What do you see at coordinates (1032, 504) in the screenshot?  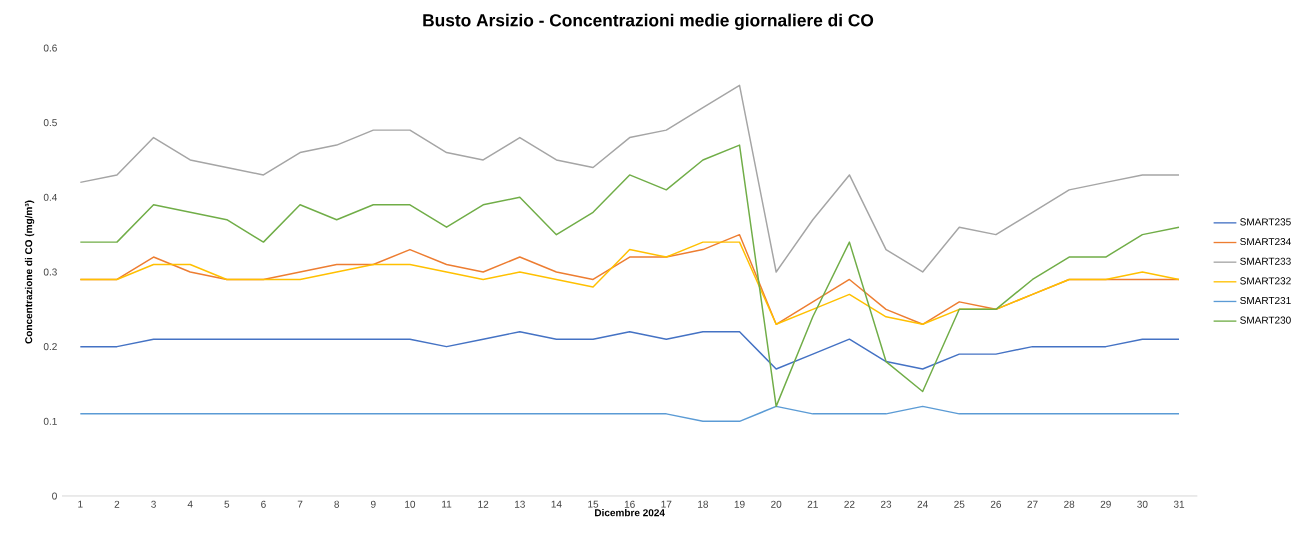 I see `x-tick-label: 27` at bounding box center [1032, 504].